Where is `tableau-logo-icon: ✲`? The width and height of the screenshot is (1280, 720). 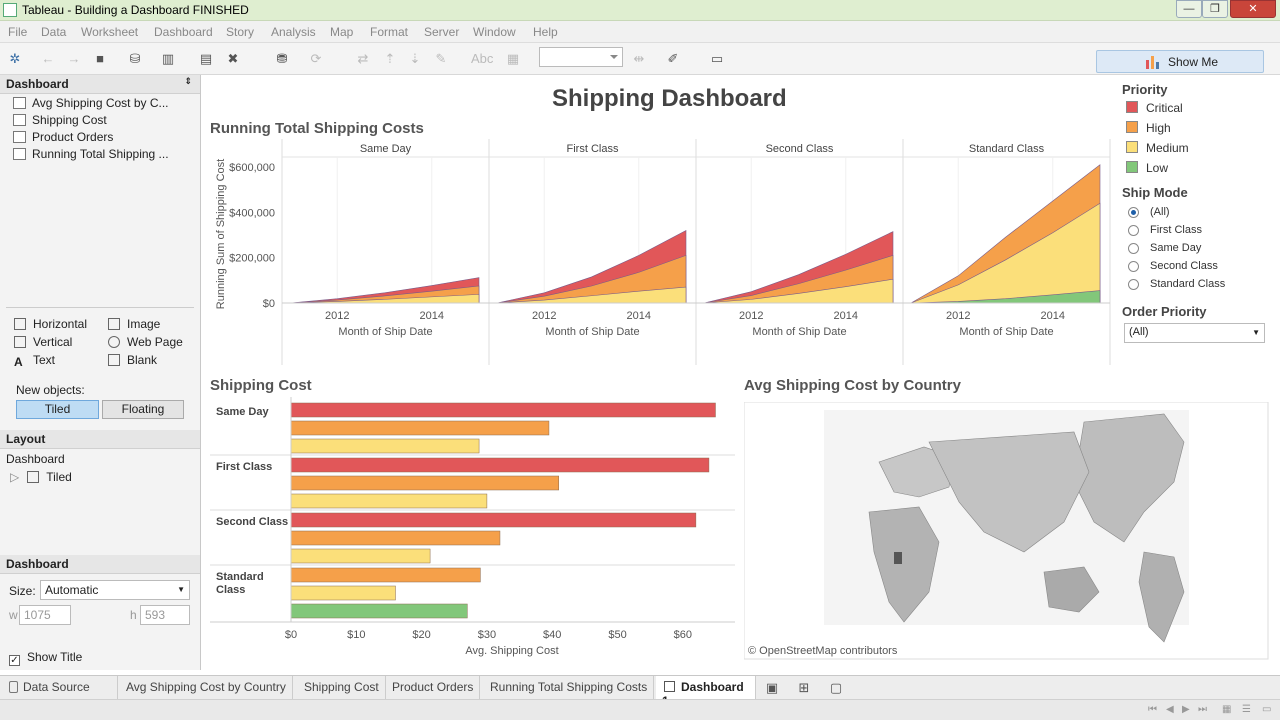
tableau-logo-icon: ✲ is located at coordinates (15, 58).